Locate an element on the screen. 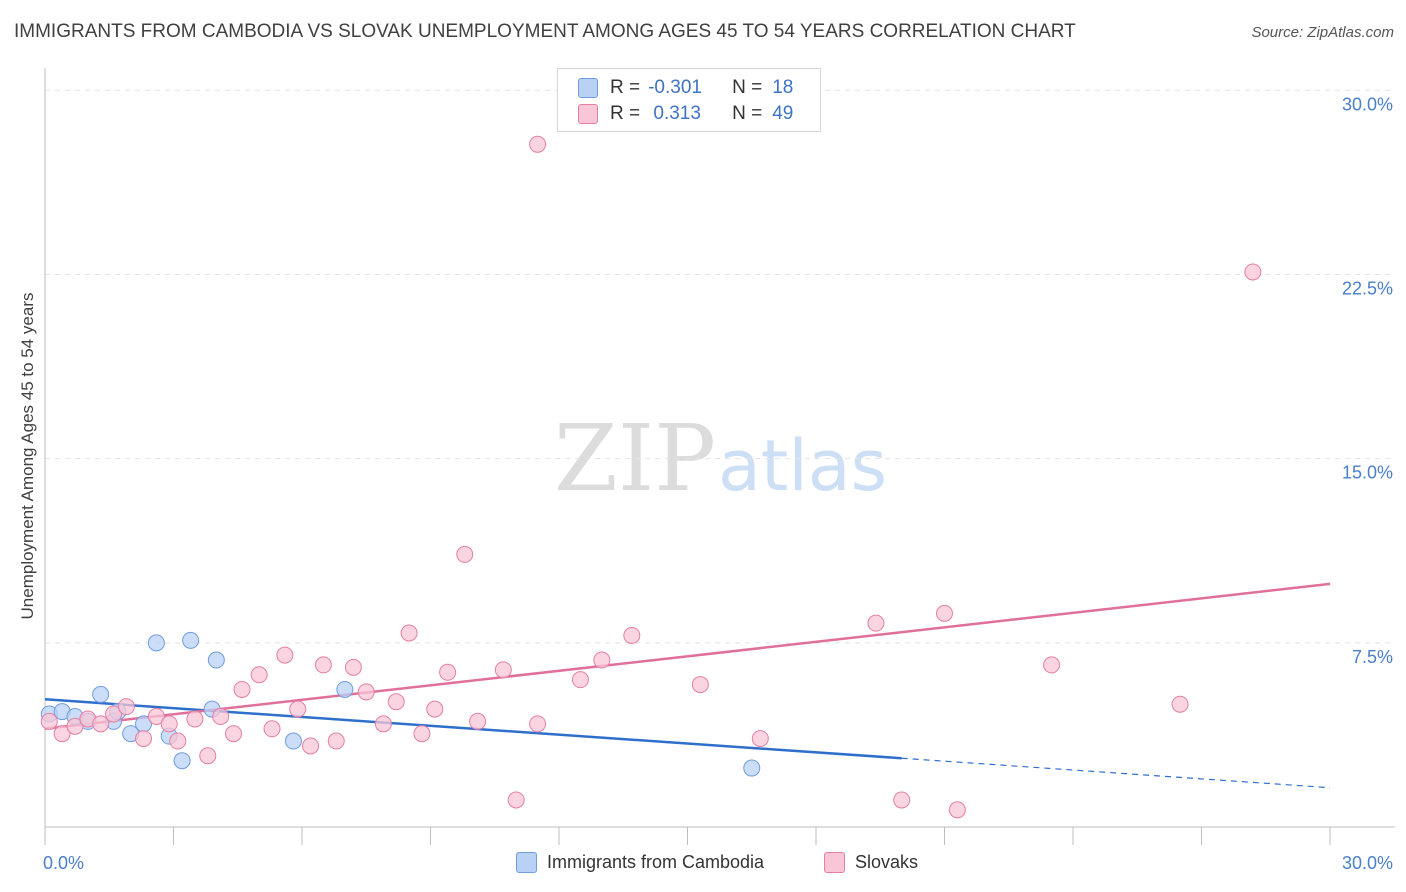  y-tick-label: 30.0% is located at coordinates (1367, 104).